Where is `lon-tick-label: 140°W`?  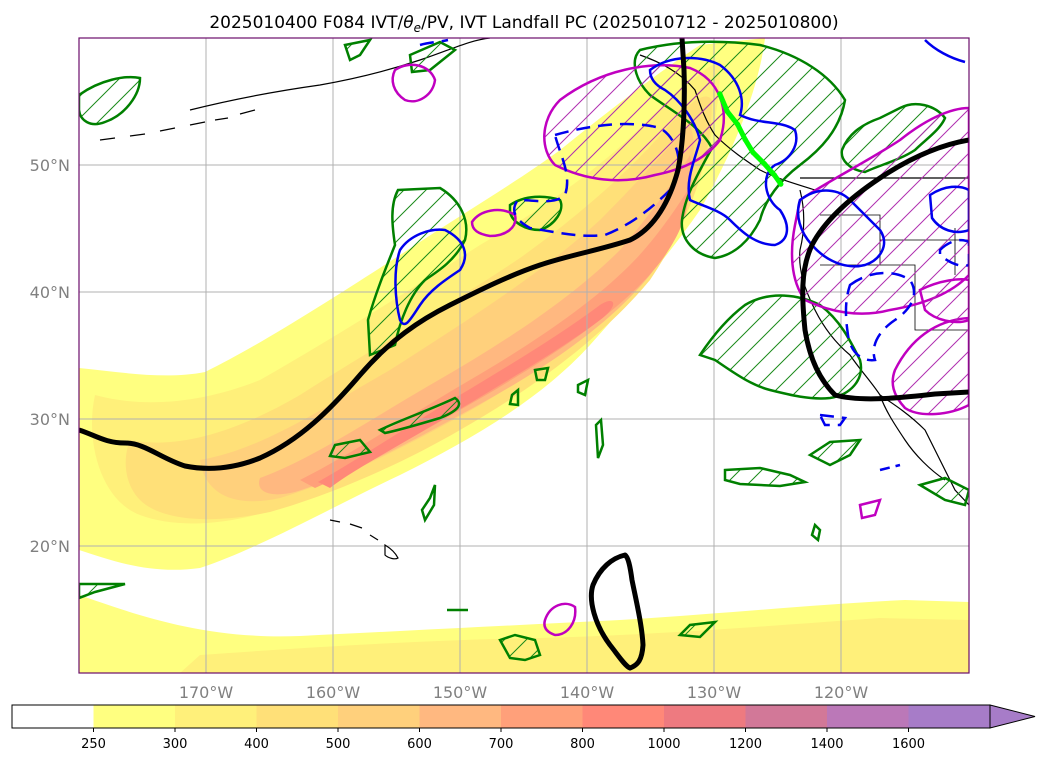 lon-tick-label: 140°W is located at coordinates (587, 692).